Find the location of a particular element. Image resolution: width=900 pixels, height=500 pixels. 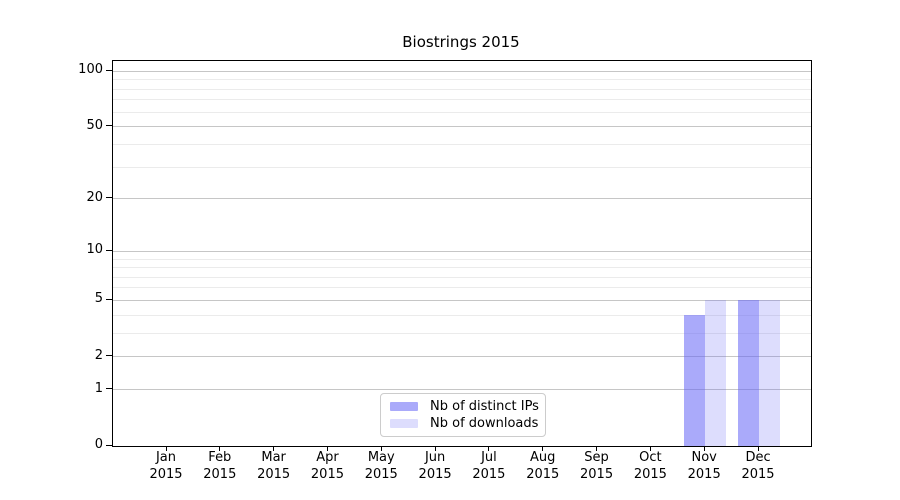

x-tick-label: Jun 2015 is located at coordinates (435, 466).